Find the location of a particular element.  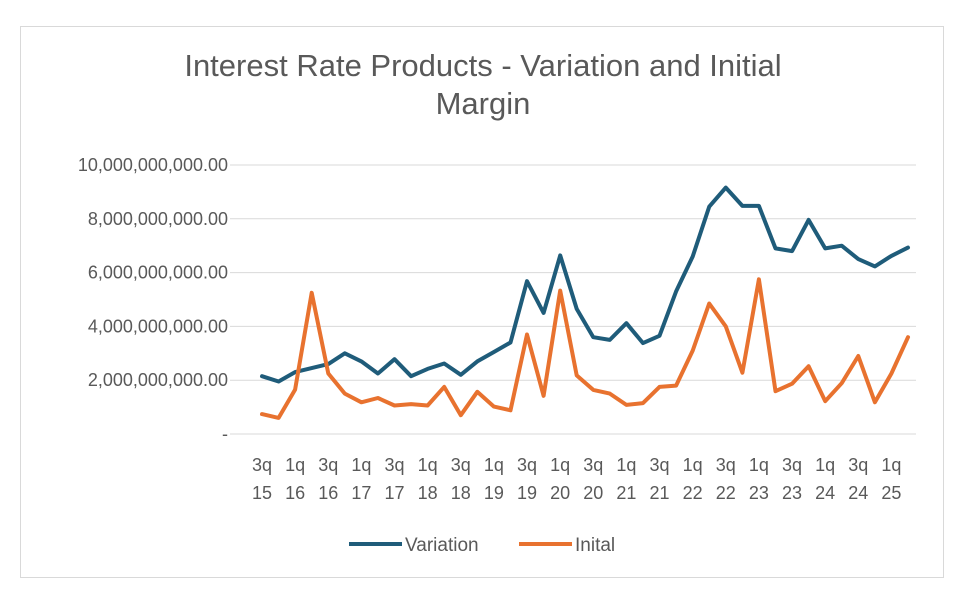

y-tick-label: 10,000,000,000.00 is located at coordinates (153, 165).